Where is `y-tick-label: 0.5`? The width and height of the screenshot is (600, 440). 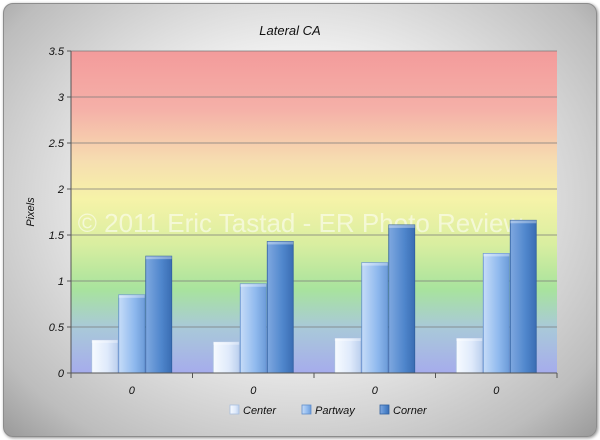
y-tick-label: 0.5 is located at coordinates (57, 328).